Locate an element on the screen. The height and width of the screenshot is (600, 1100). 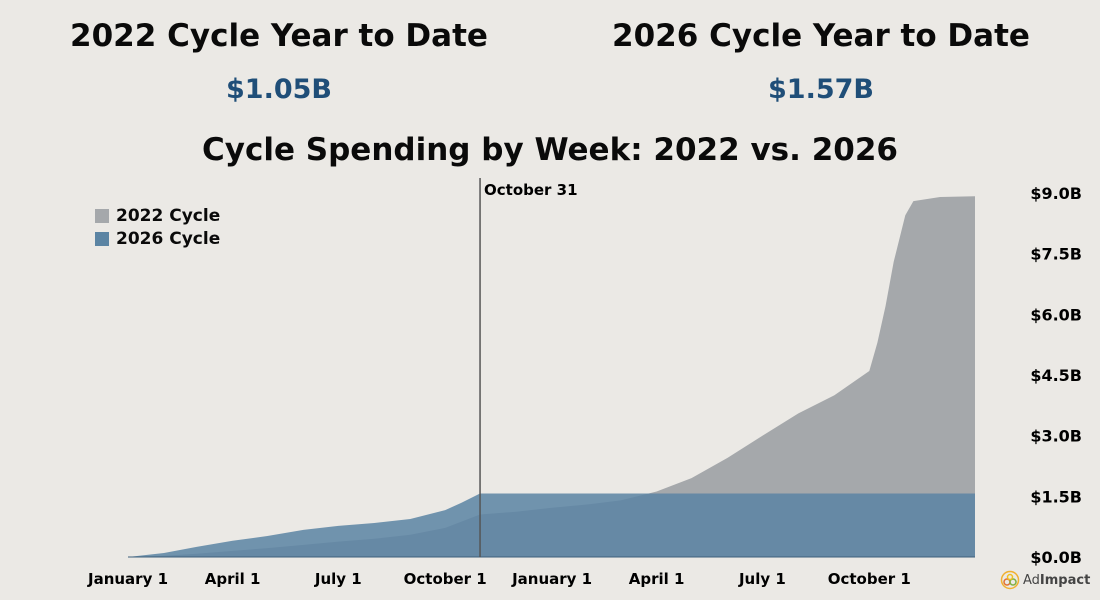
y-tick-label: $6.0B is located at coordinates (1056, 314).